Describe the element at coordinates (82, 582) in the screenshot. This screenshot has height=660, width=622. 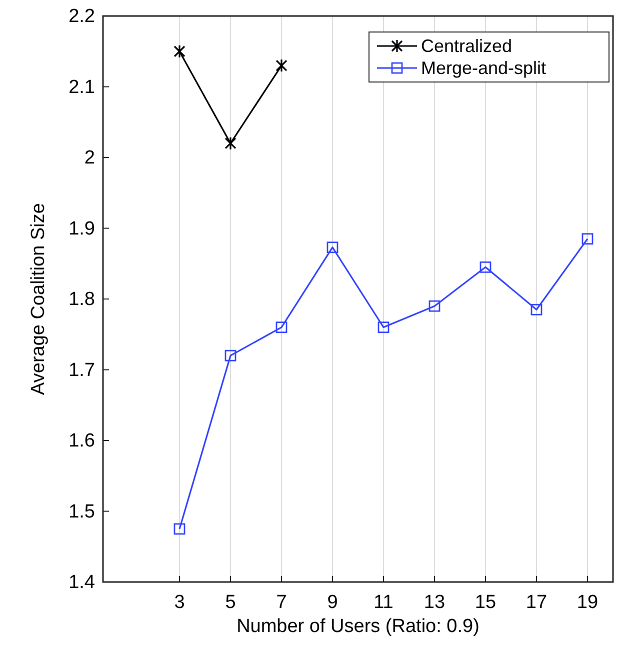
I see `y-tick-label: 1.4` at that location.